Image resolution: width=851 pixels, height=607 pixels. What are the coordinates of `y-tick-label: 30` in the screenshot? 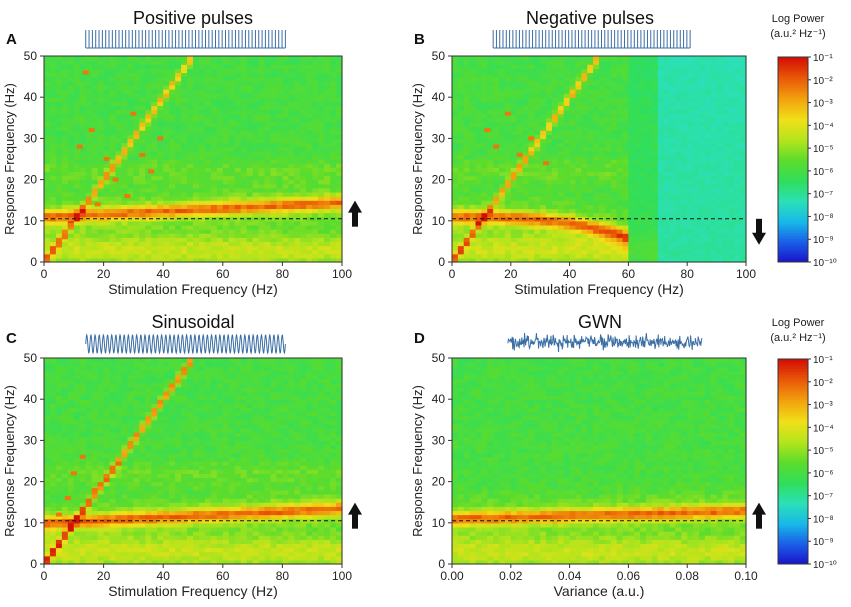 It's located at (31, 138).